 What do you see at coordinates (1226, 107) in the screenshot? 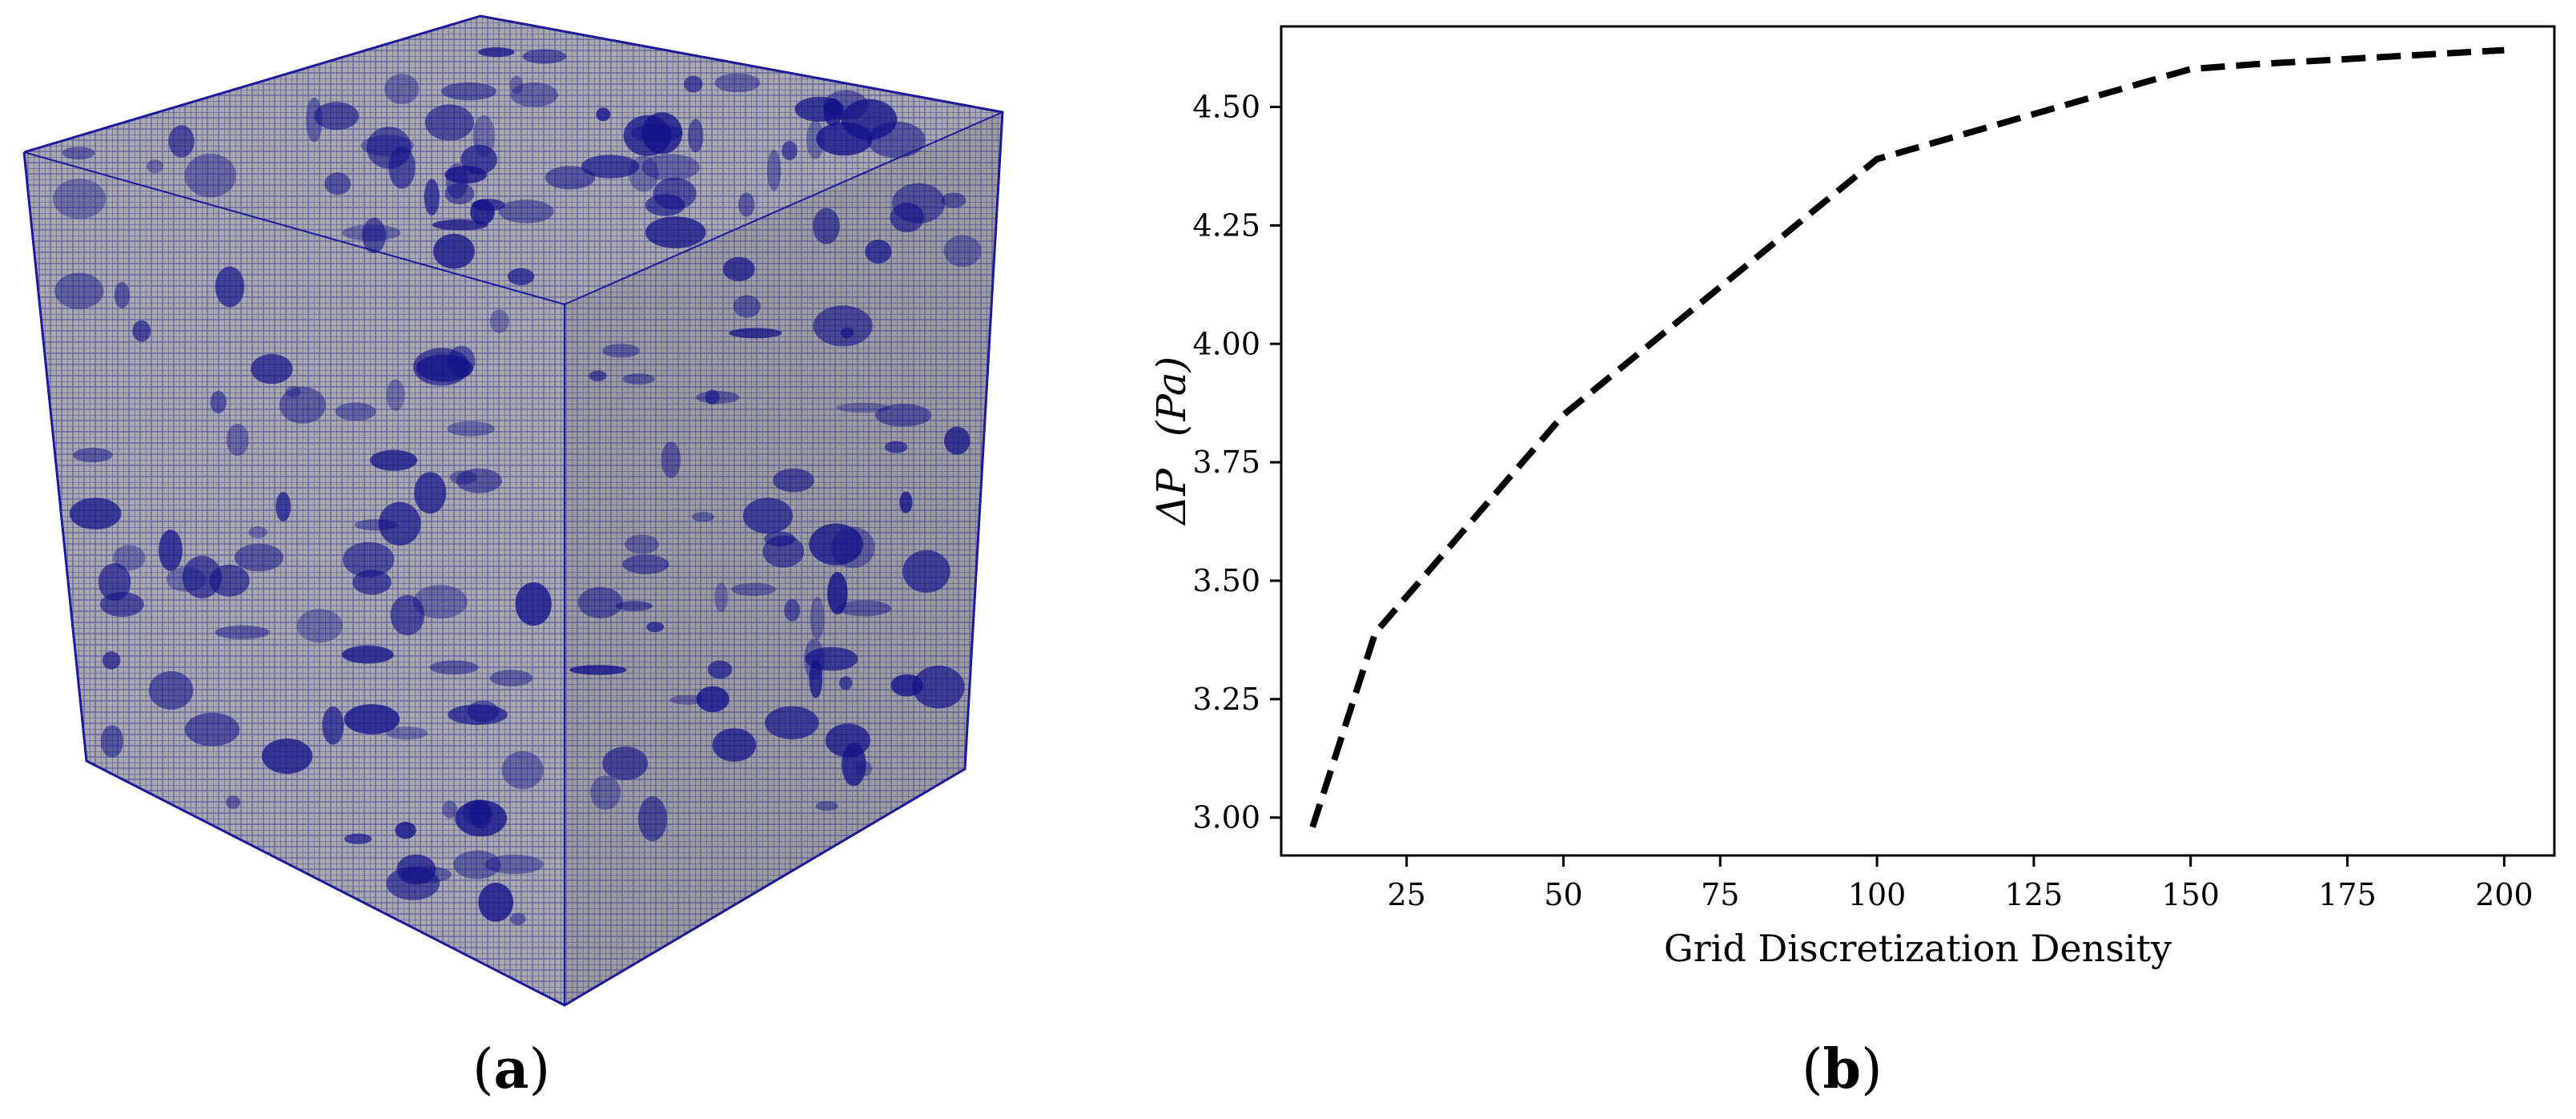
I see `y-tick-label: 4.50` at bounding box center [1226, 107].